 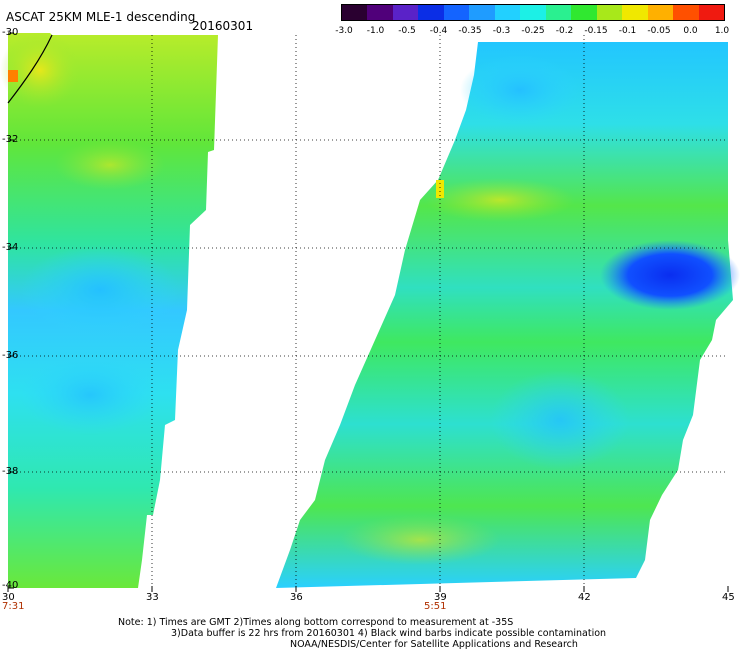 I want to click on lon-label: 36, so click(x=296, y=597).